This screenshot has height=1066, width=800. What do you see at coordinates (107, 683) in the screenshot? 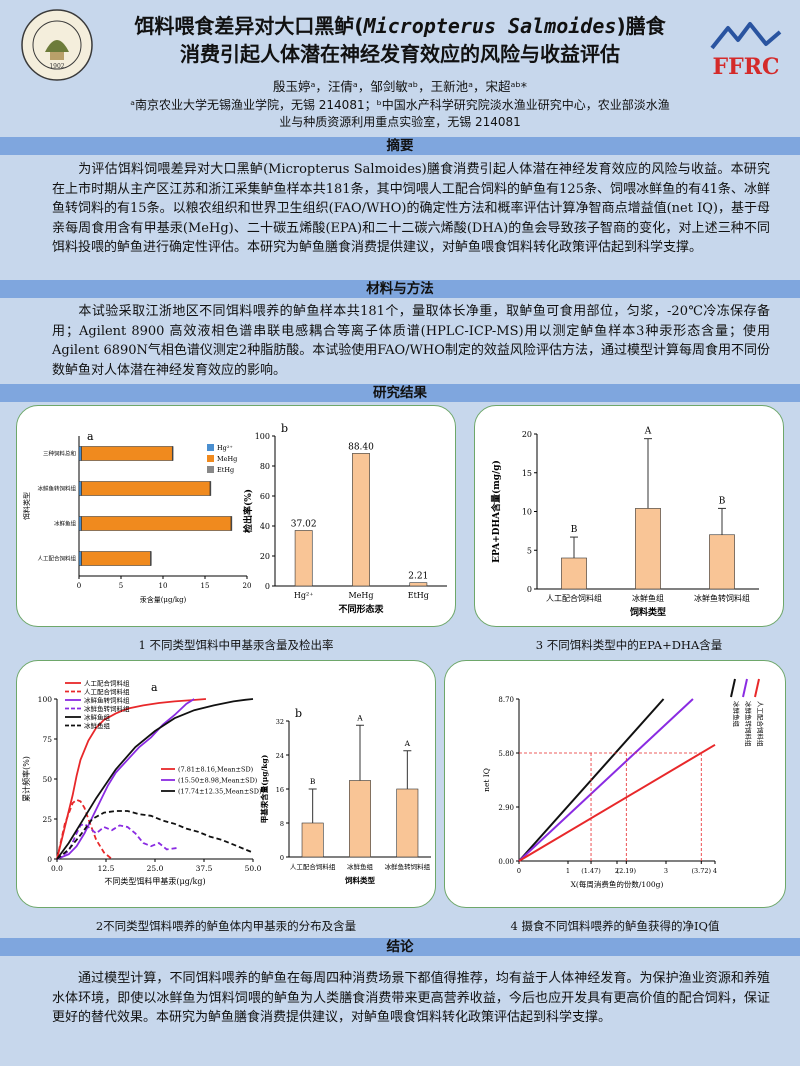
I see `fig2a-legend-label: 人工配合饲料组` at bounding box center [107, 683].